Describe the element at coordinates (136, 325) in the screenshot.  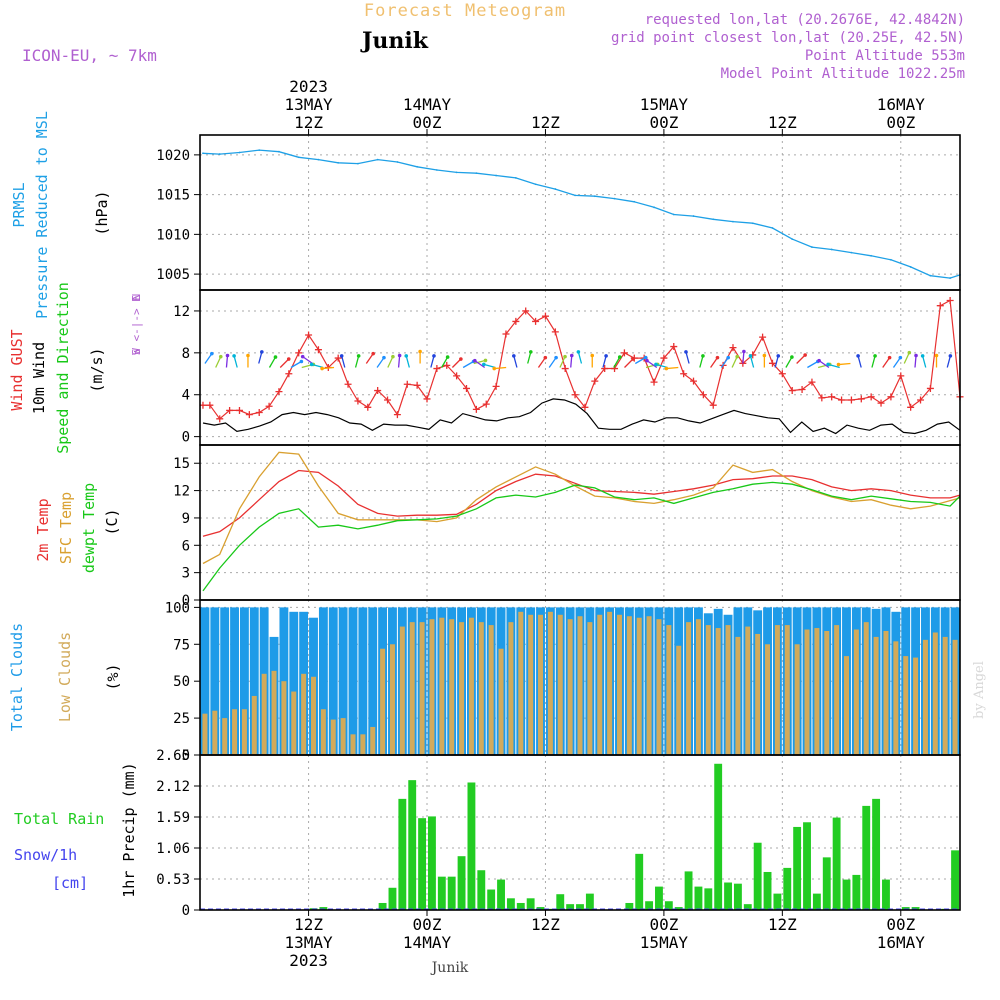
I see `wind-dir-legend-2: W <-|-> E` at that location.